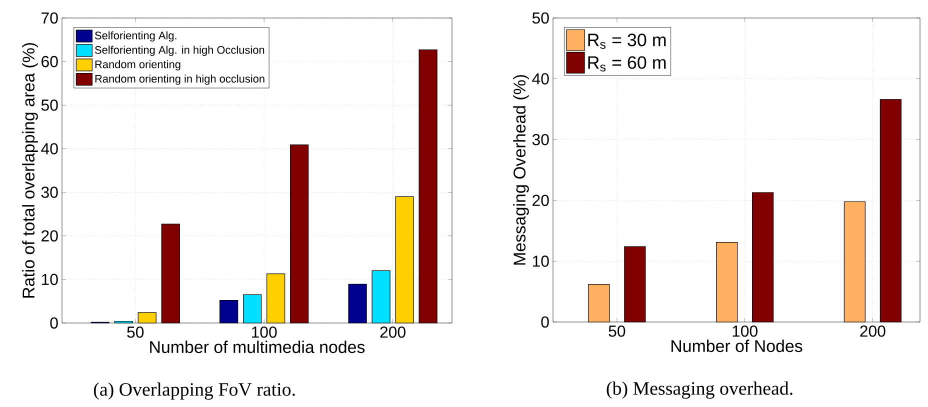 This screenshot has width=928, height=407. I want to click on text: (a) Overlapping FoV ratio., so click(194, 391).